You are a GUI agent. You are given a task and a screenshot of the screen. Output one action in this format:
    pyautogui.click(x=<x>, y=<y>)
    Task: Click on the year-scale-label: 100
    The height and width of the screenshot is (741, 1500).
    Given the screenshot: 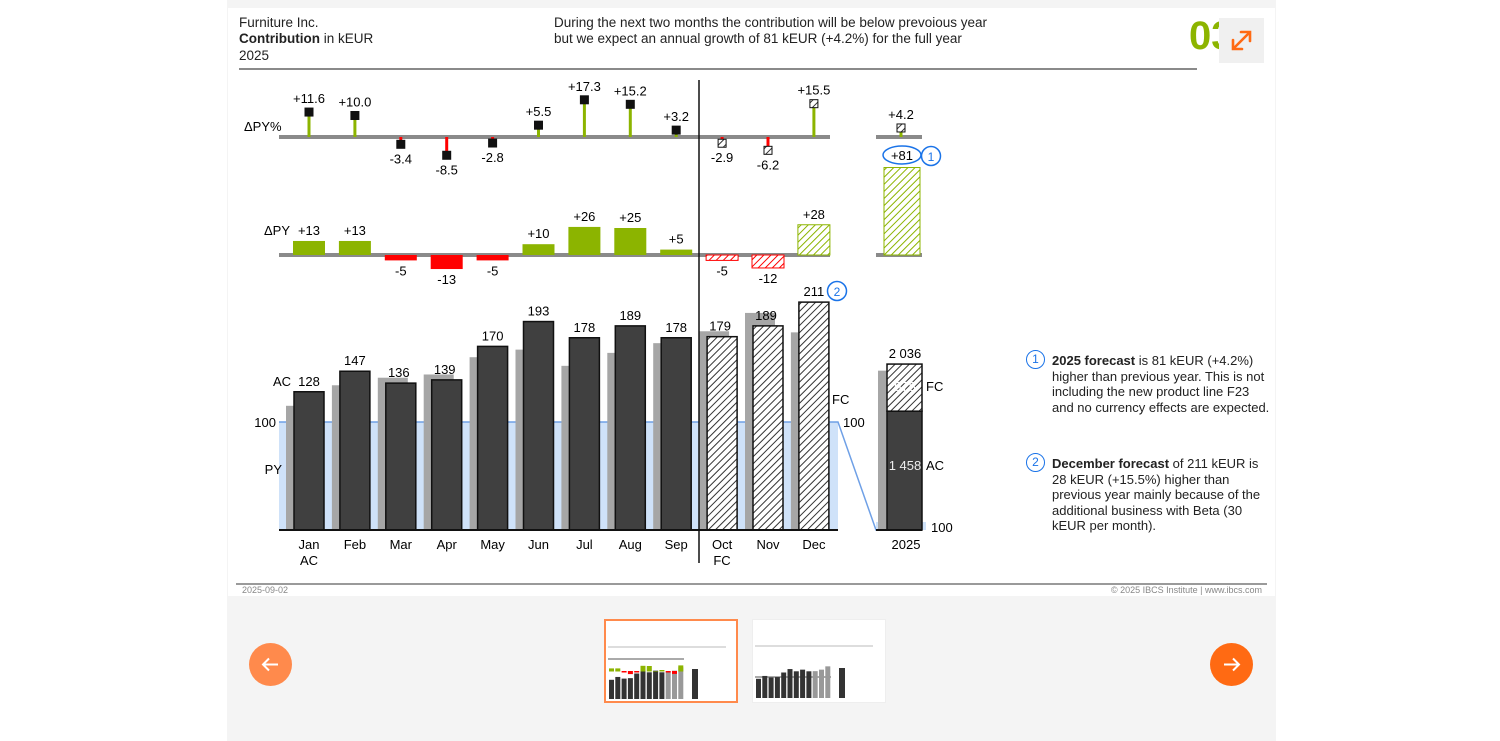 What is the action you would take?
    pyautogui.click(x=942, y=527)
    